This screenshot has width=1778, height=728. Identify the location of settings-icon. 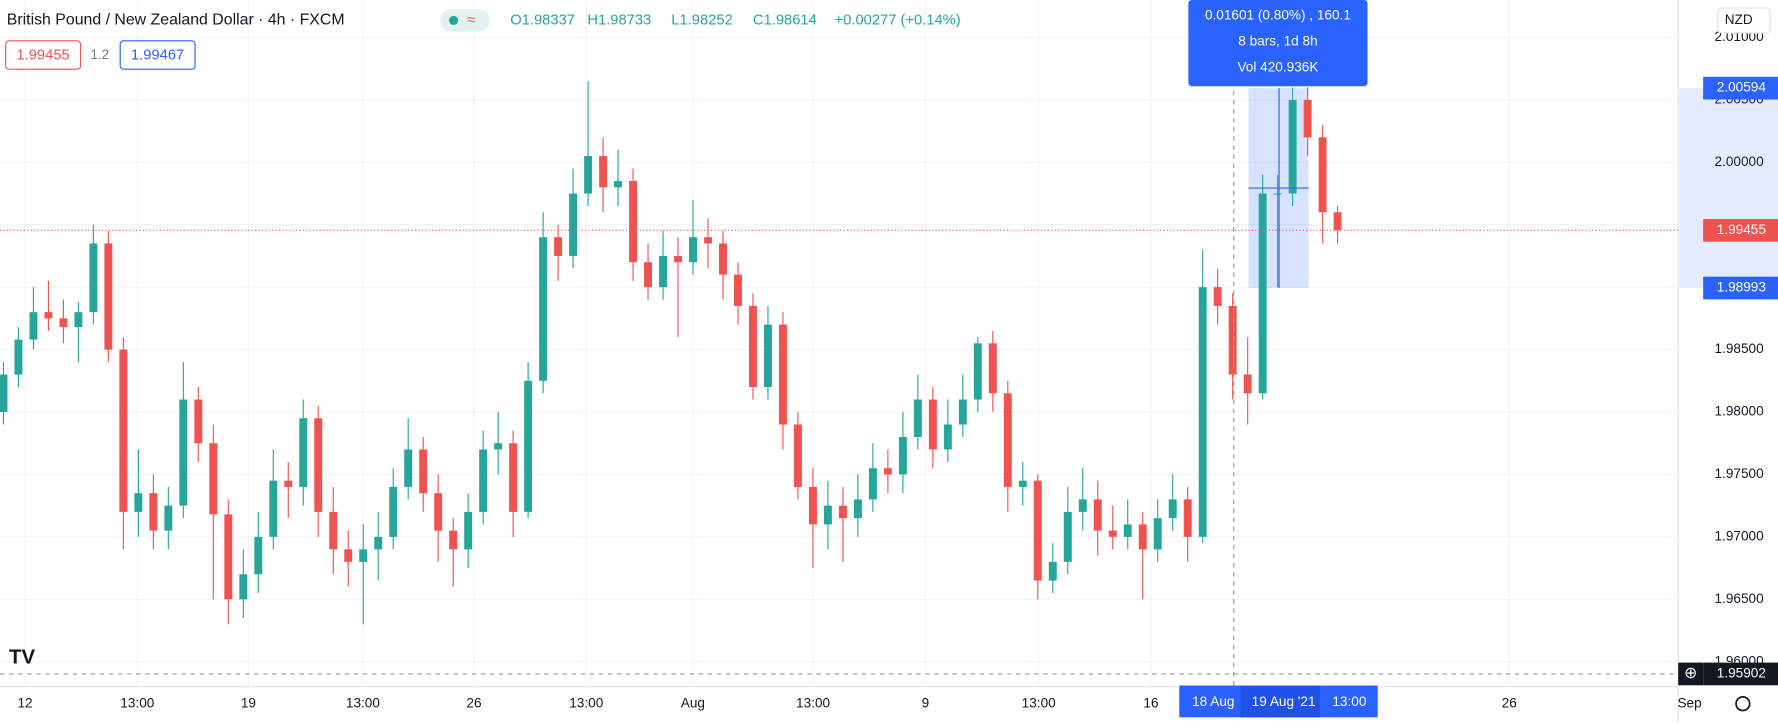
(1743, 704).